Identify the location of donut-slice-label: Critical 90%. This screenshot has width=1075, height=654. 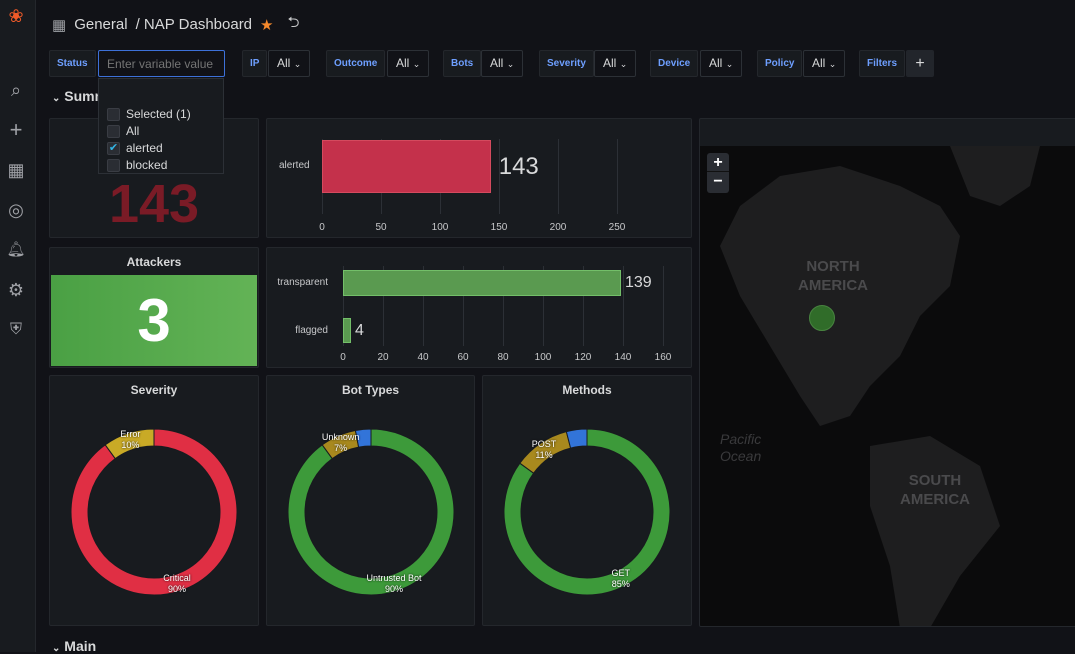
(177, 584).